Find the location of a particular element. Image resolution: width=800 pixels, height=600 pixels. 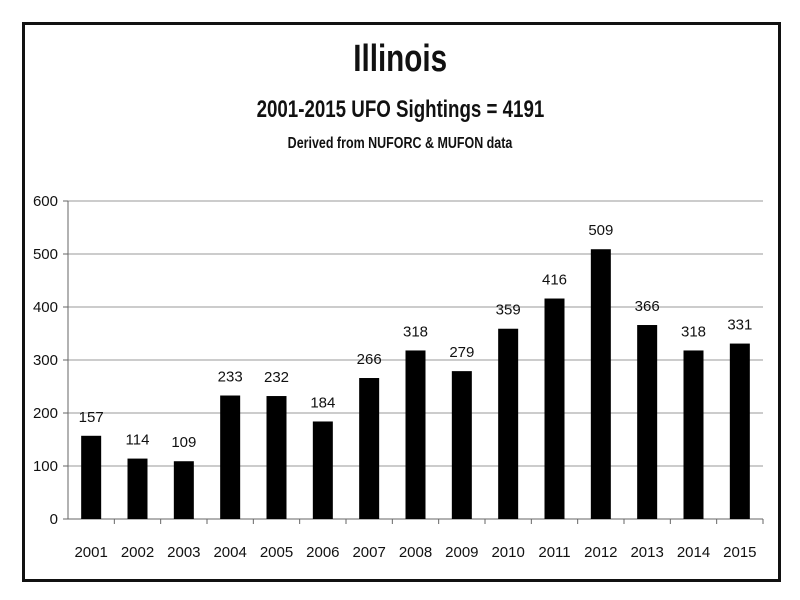

bar-2001 is located at coordinates (91, 477).